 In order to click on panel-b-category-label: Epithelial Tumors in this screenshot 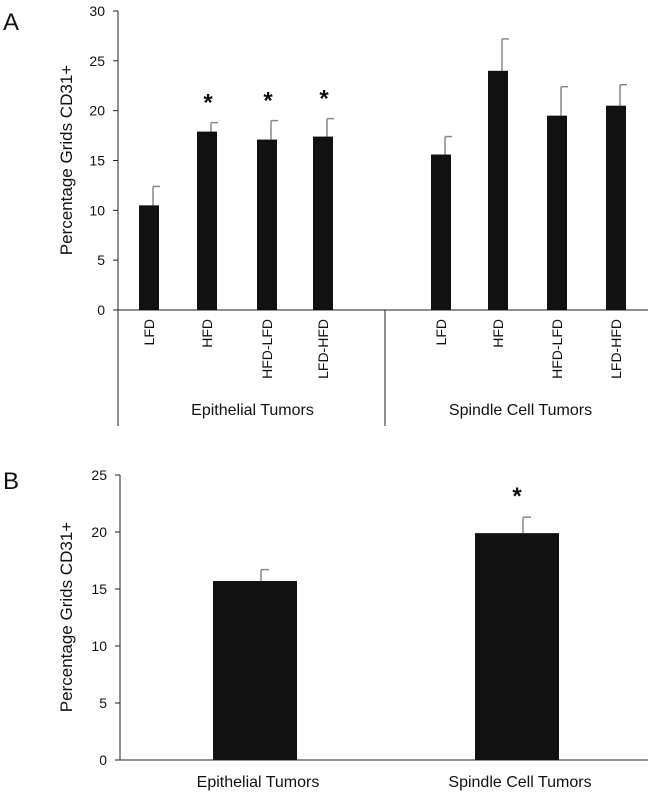, I will do `click(258, 782)`.